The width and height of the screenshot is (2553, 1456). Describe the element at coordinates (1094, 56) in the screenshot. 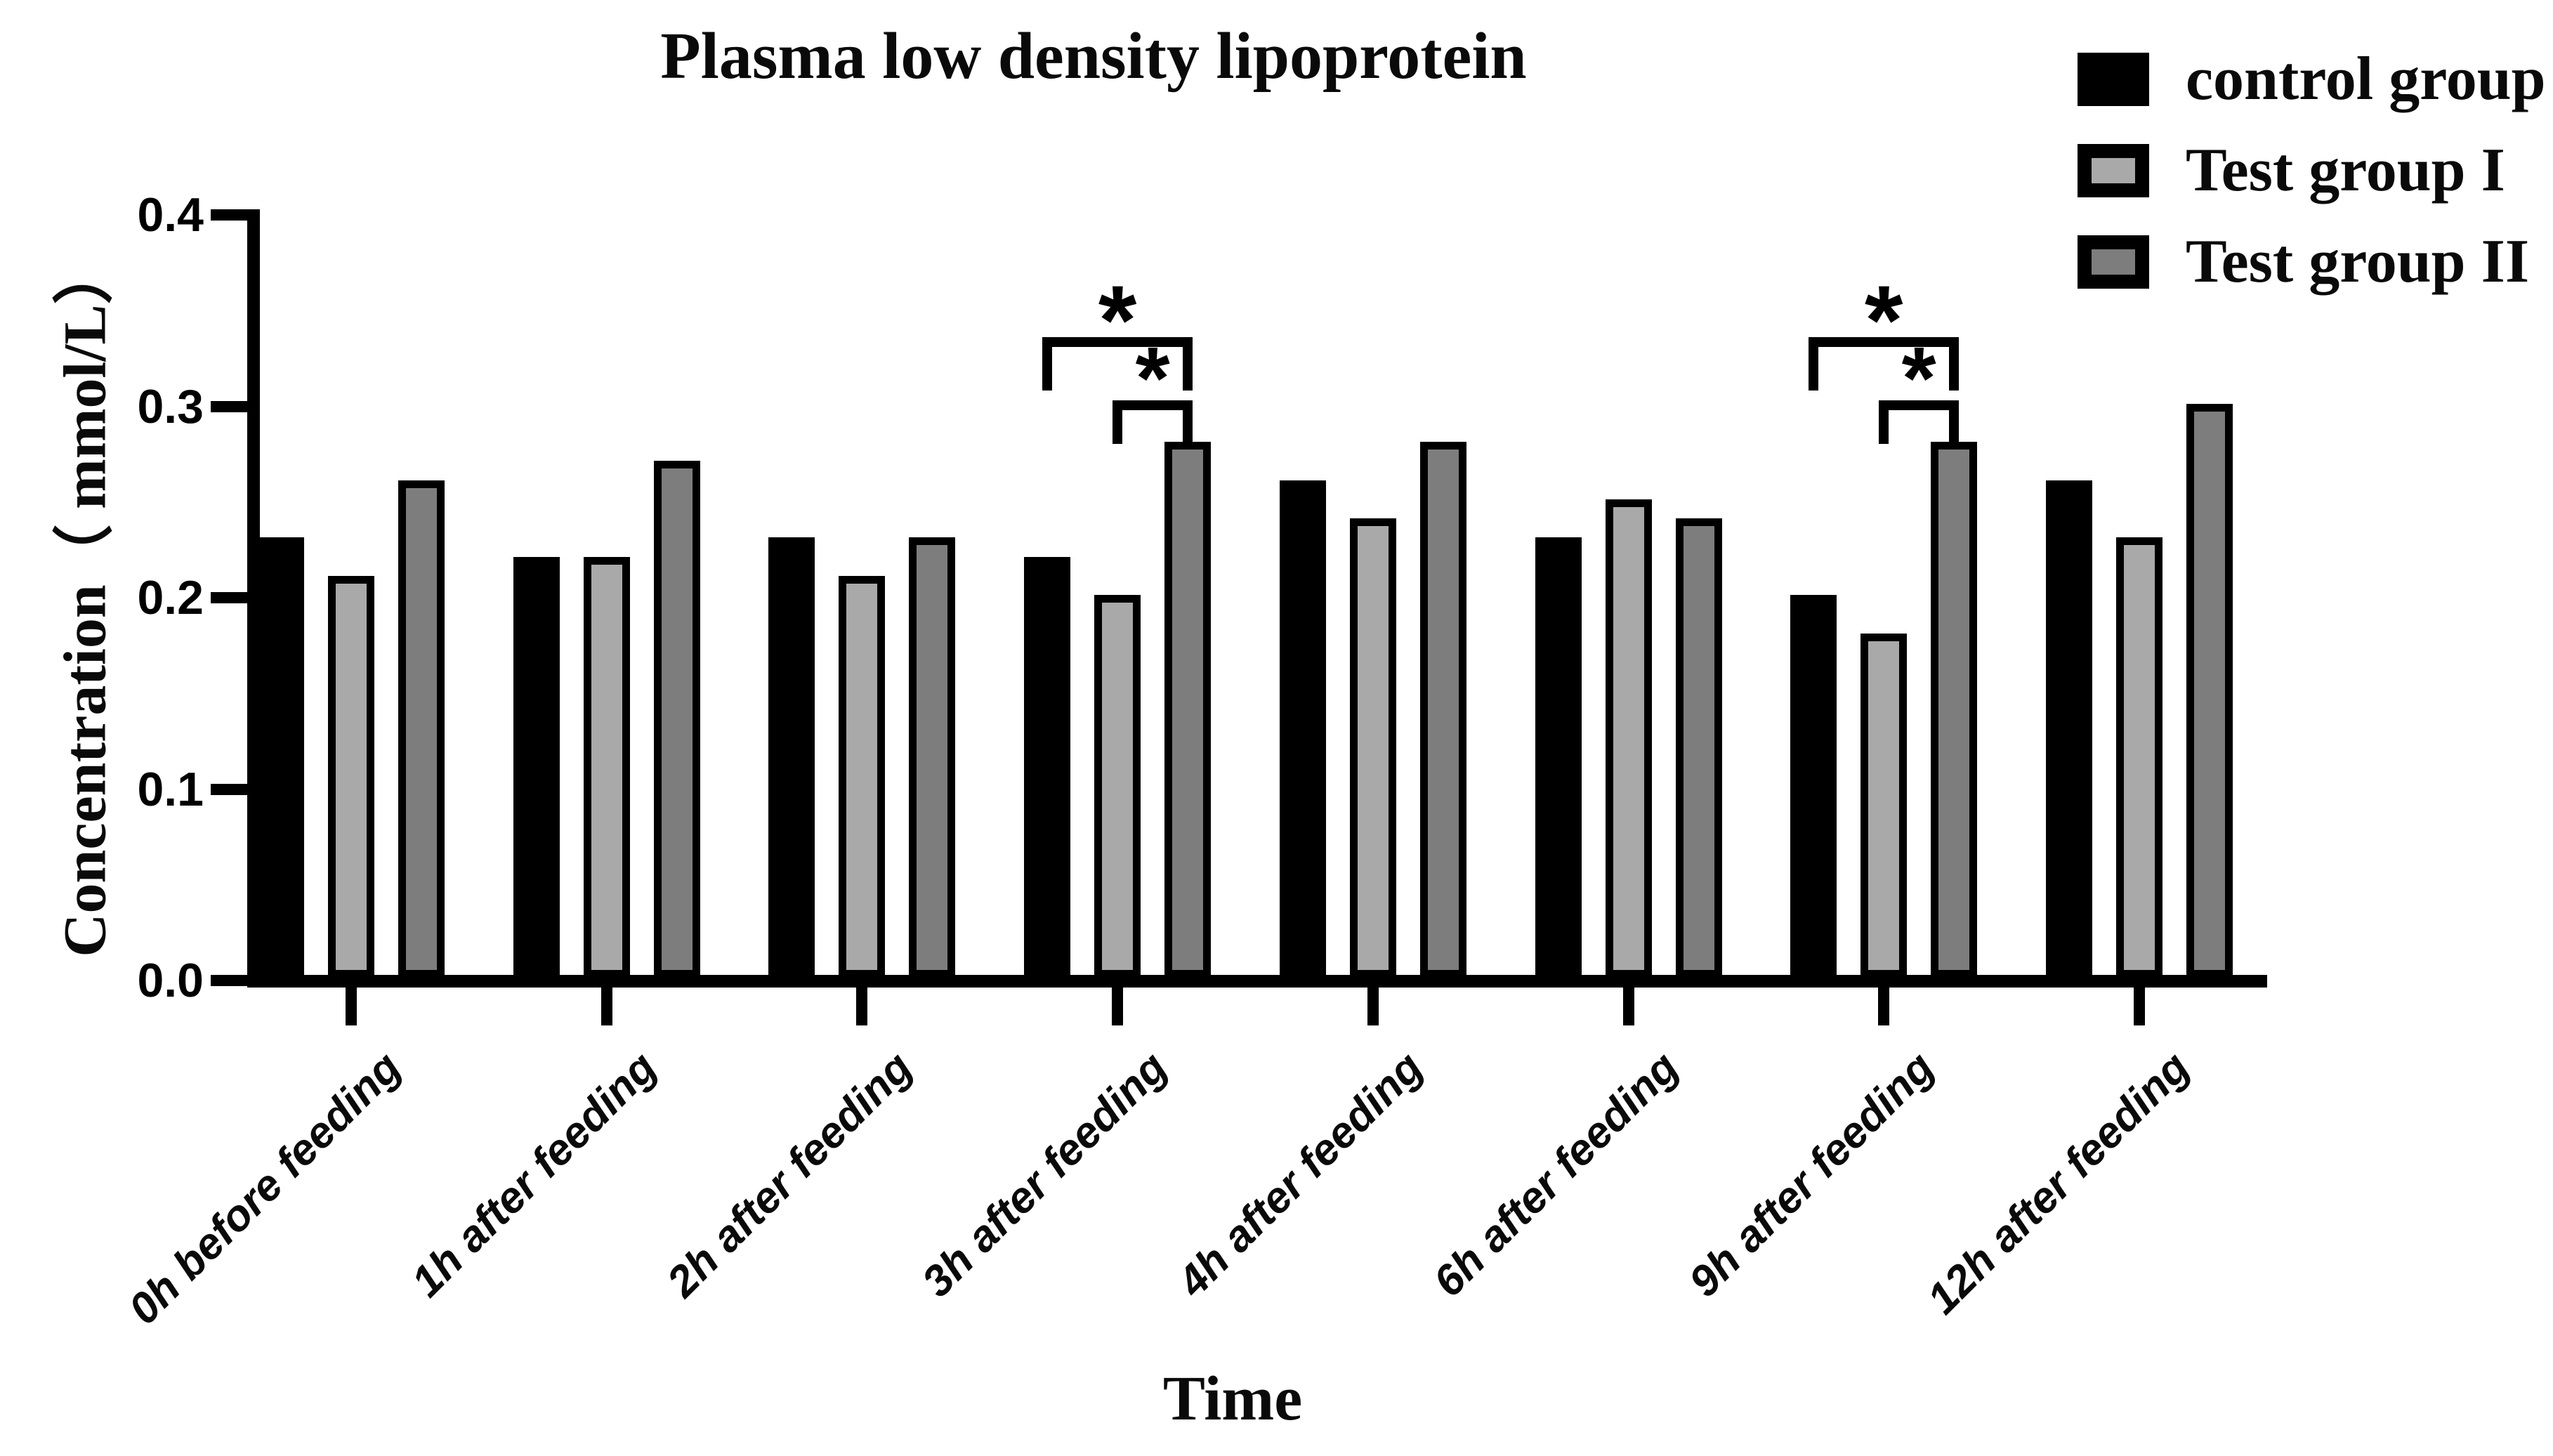

I see `chart-title: Plasma low density lipoprotein` at that location.